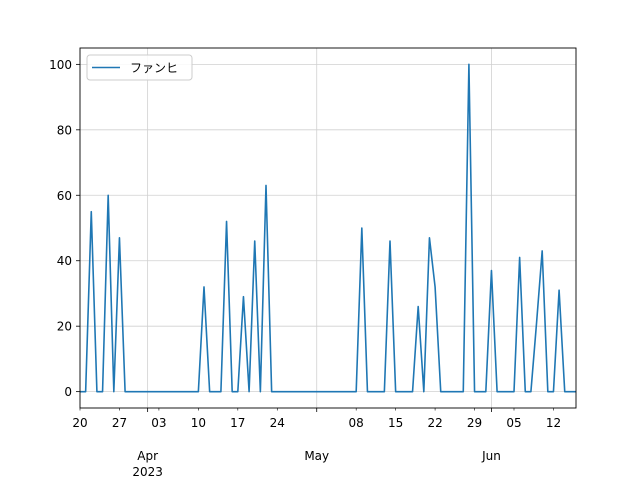 This screenshot has height=480, width=640. What do you see at coordinates (64, 327) in the screenshot?
I see `y-tick-label: 20` at bounding box center [64, 327].